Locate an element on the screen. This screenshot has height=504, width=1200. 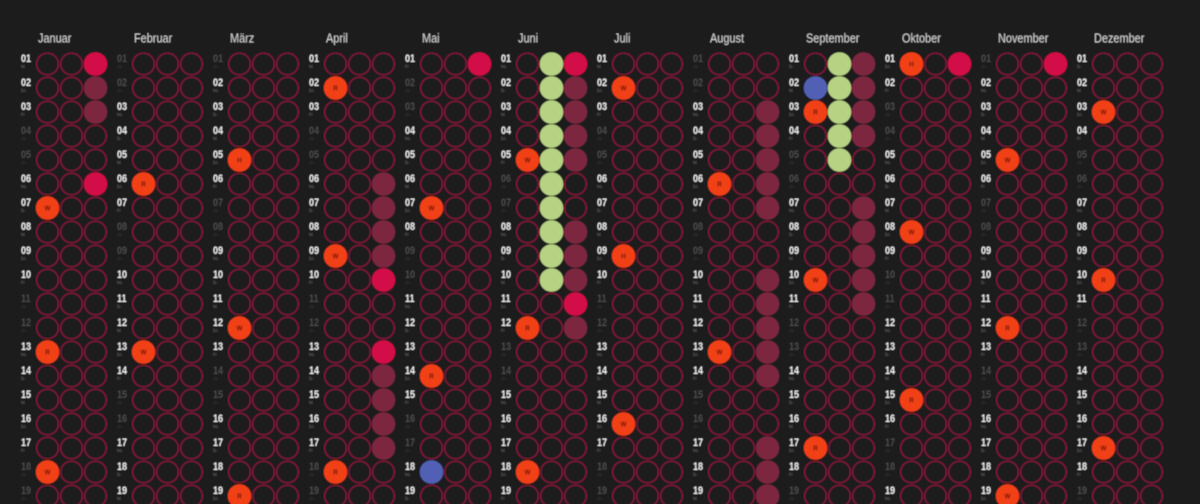
svg-text: Juni is located at coordinates (528, 38).